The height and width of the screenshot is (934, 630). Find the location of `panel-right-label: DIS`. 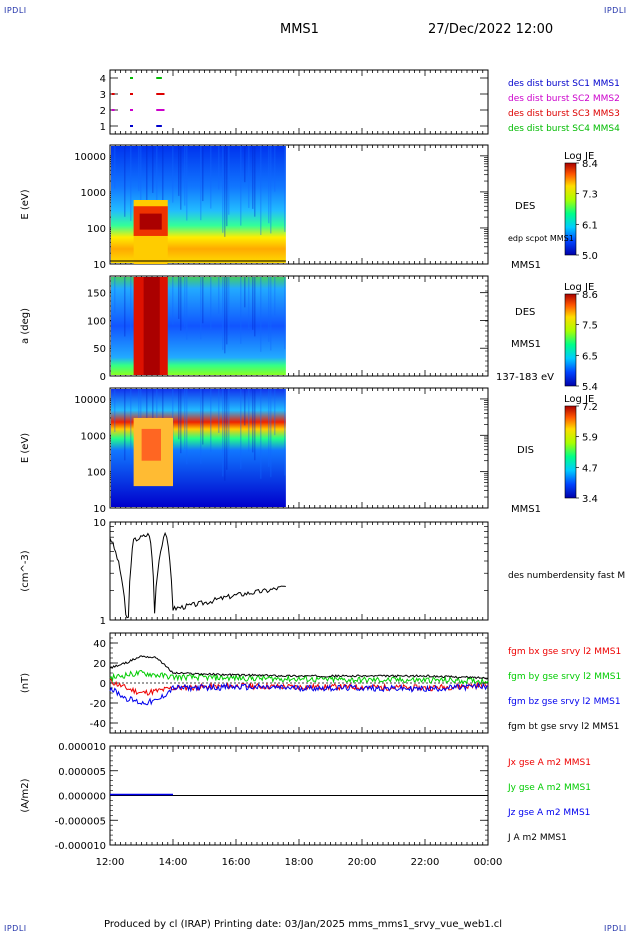

panel-right-label: DIS is located at coordinates (525, 450).